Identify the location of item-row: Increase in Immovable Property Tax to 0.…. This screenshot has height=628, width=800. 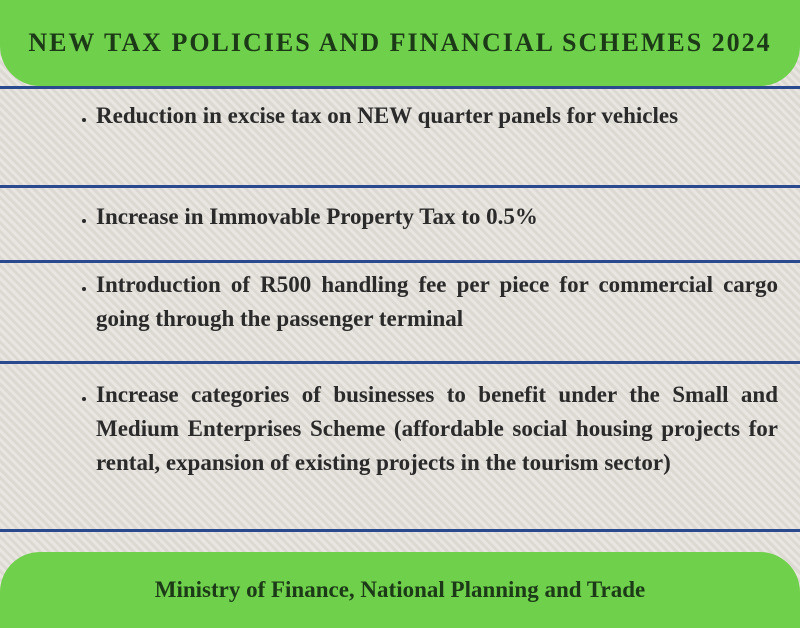
(400, 225).